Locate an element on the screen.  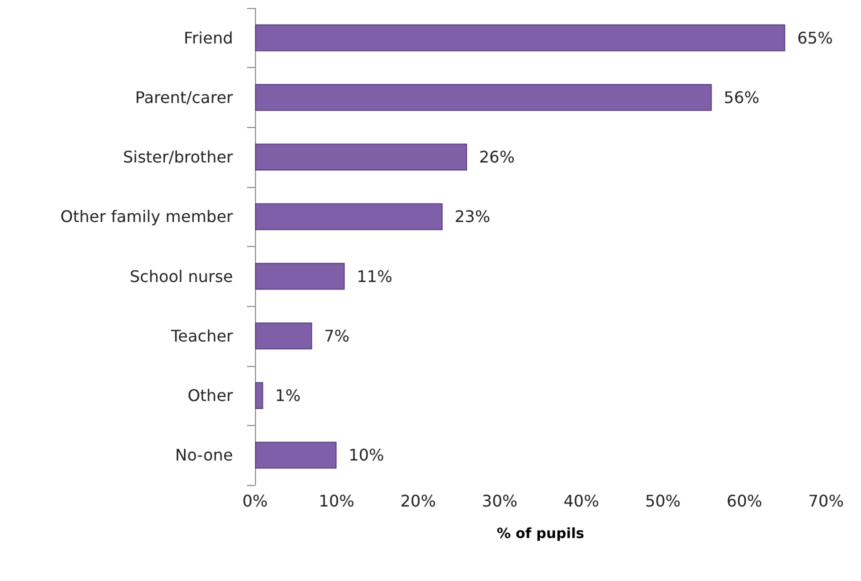
y-tick-label: School nurse is located at coordinates (181, 276).